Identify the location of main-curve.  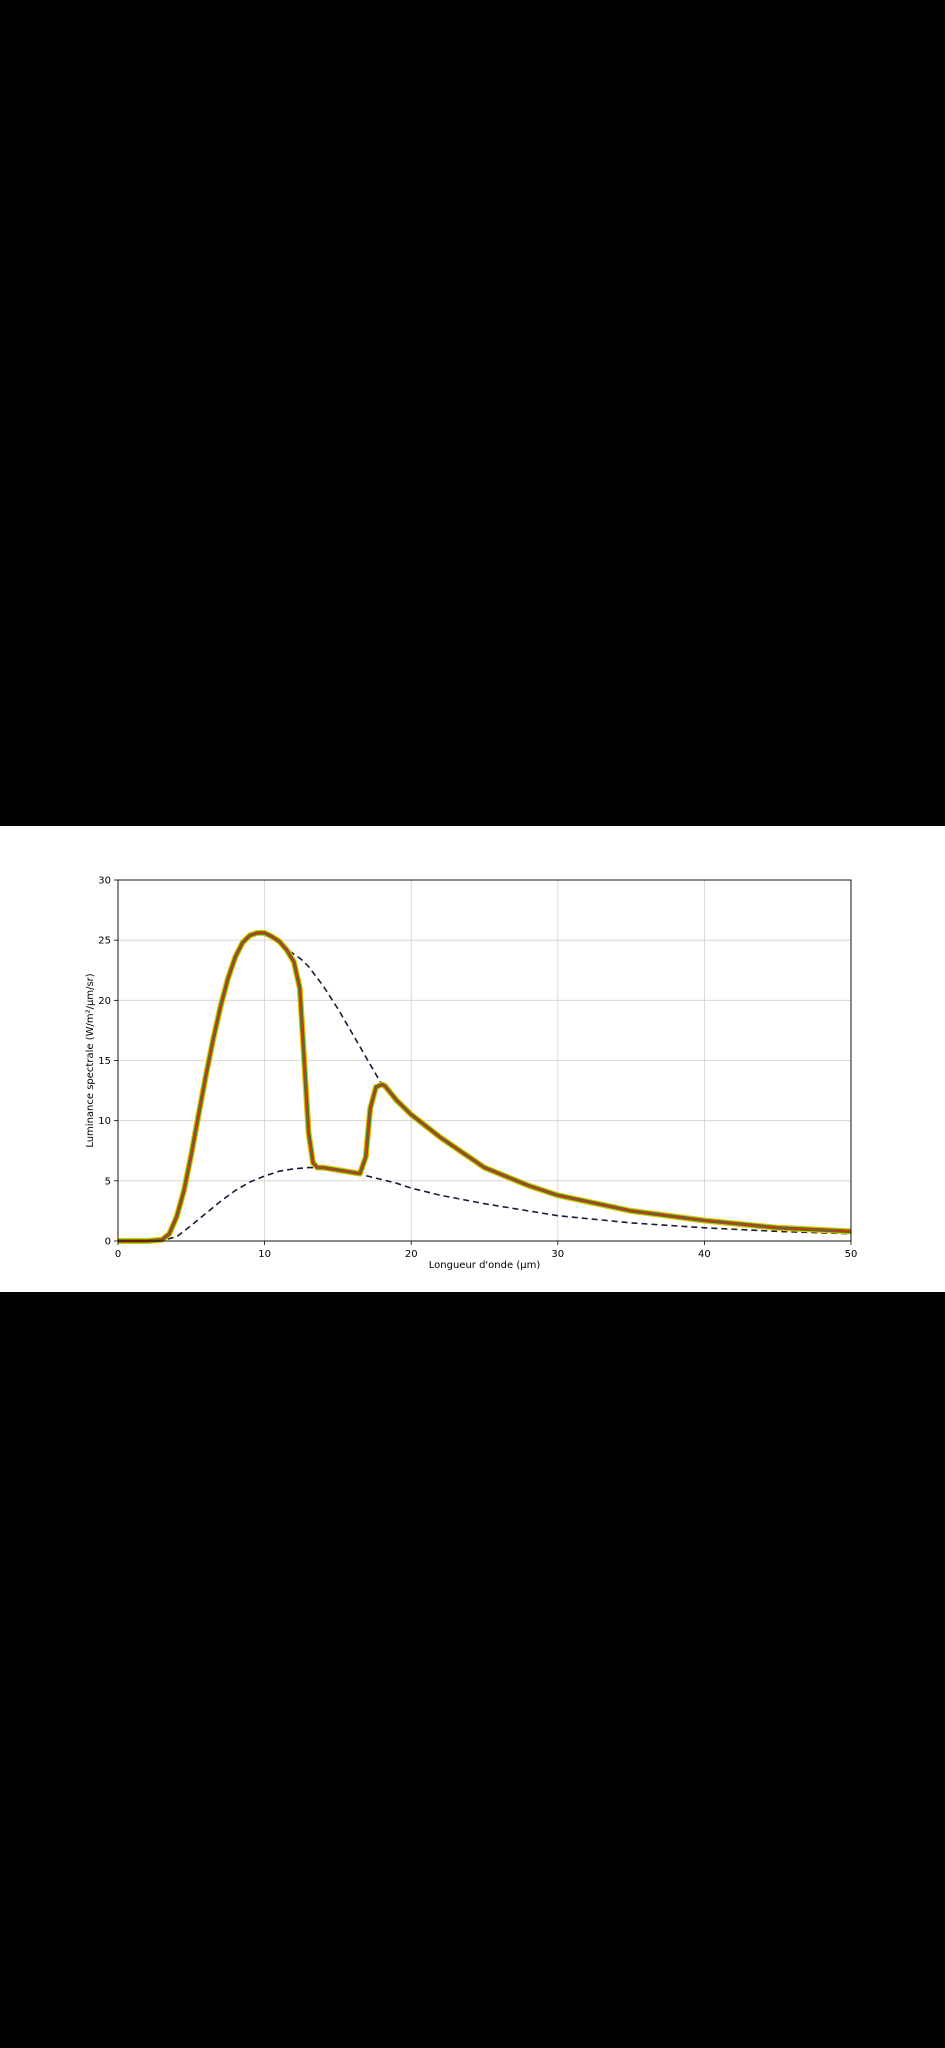
(485, 1086).